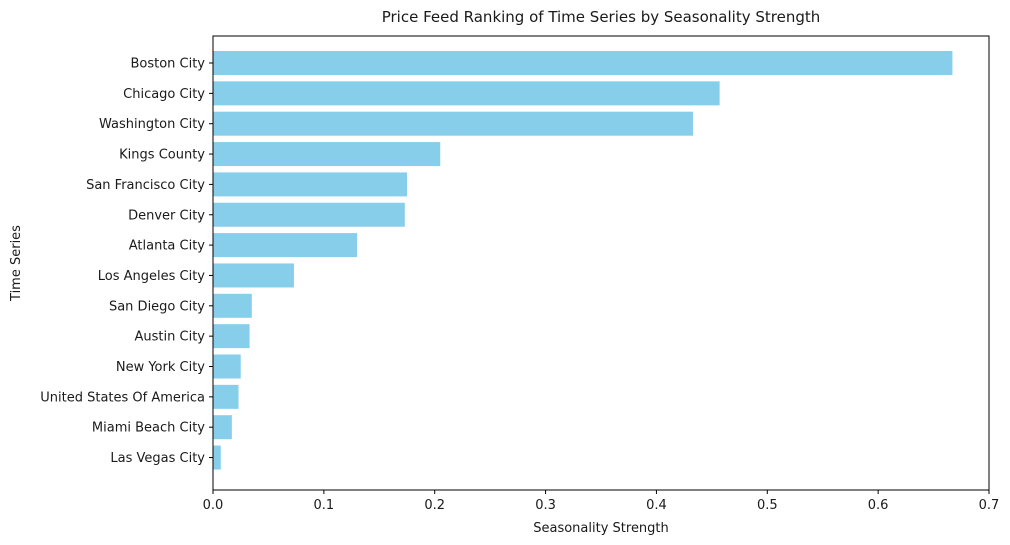 This screenshot has height=545, width=1010. What do you see at coordinates (122, 397) in the screenshot?
I see `y-tick-label: United States Of America` at bounding box center [122, 397].